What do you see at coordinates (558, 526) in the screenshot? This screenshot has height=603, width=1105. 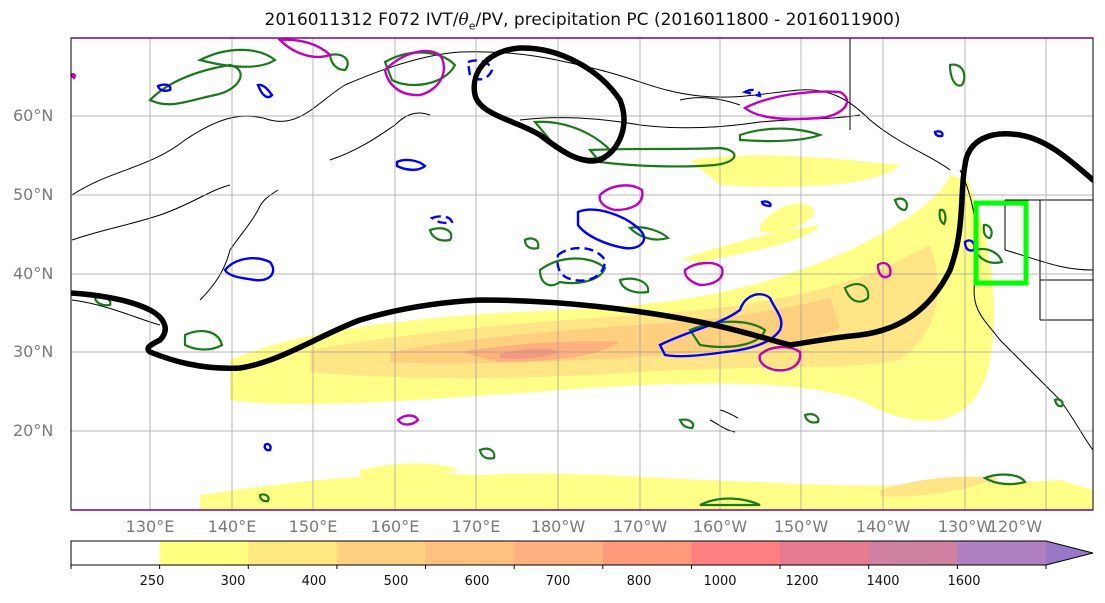 I see `lon-label-180w: 180°W` at bounding box center [558, 526].